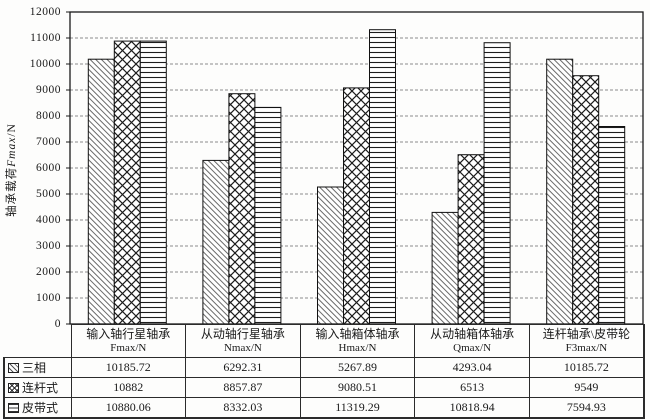  Describe the element at coordinates (357, 348) in the screenshot. I see `category-variable: Hmax/N` at that location.